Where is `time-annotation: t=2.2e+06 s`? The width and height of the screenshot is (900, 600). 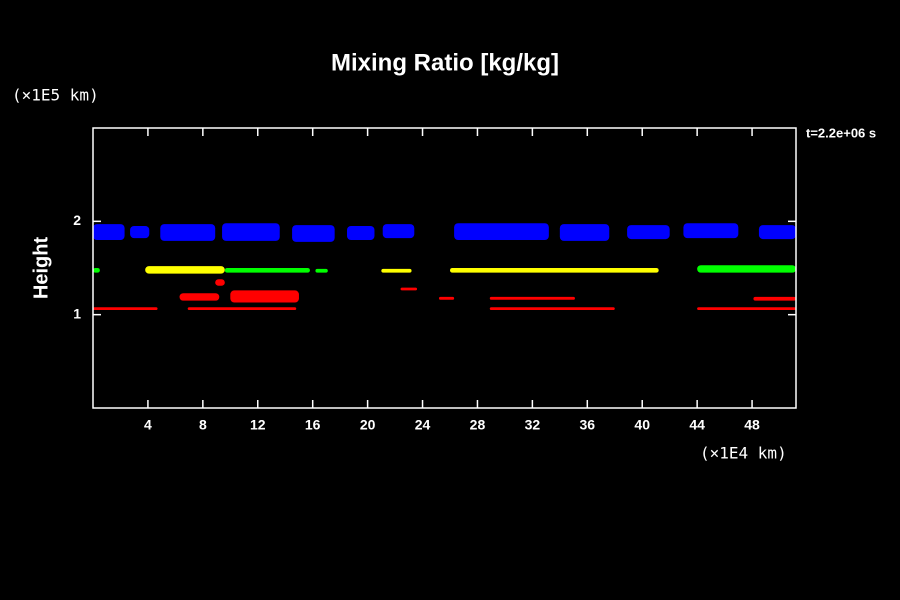 time-annotation: t=2.2e+06 s is located at coordinates (841, 132).